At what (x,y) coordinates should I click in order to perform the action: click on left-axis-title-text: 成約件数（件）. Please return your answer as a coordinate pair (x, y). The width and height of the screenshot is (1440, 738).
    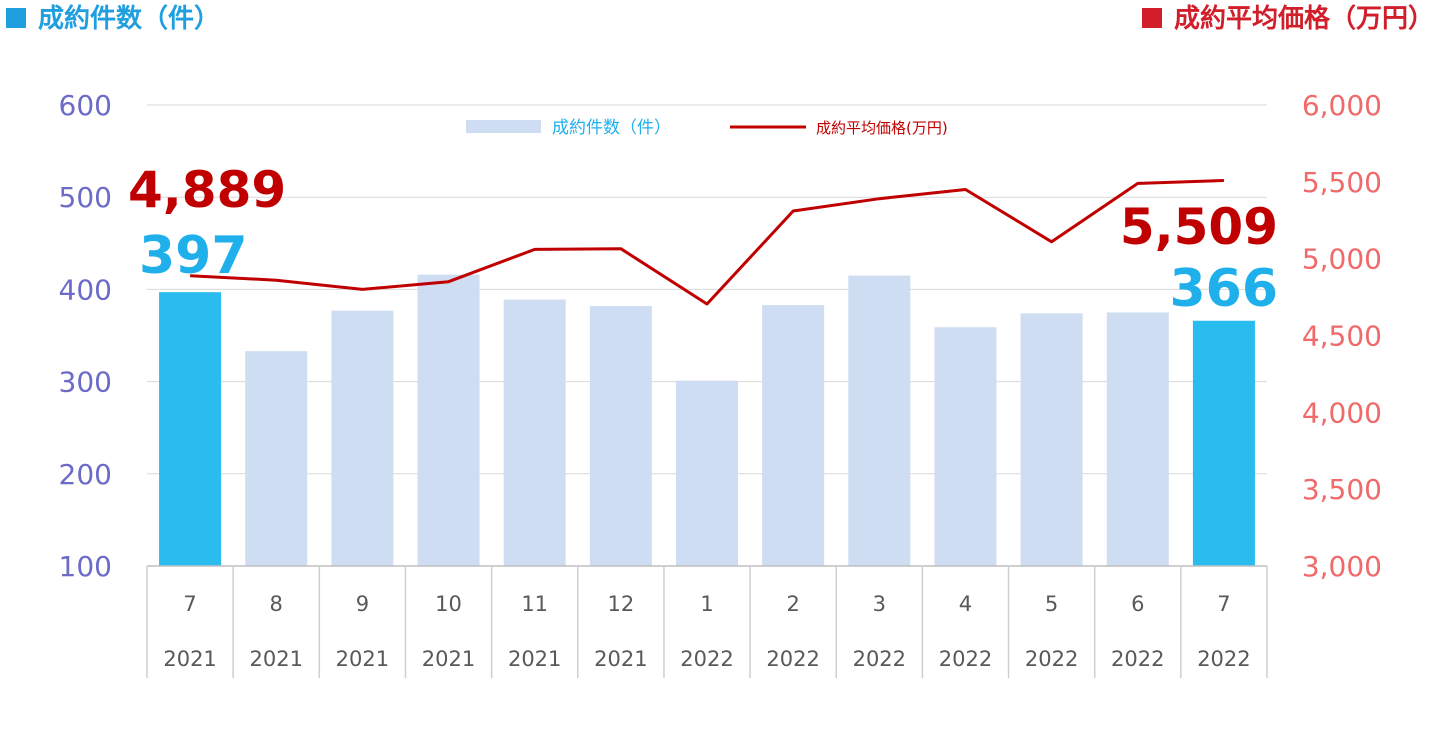
    Looking at the image, I should click on (129, 19).